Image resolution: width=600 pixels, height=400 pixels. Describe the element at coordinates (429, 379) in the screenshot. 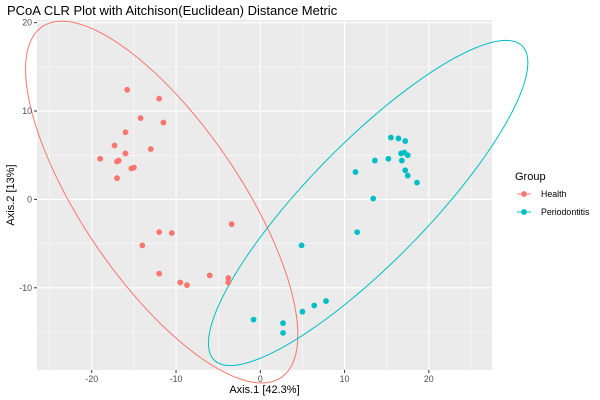

I see `x-tick-label: 20` at that location.